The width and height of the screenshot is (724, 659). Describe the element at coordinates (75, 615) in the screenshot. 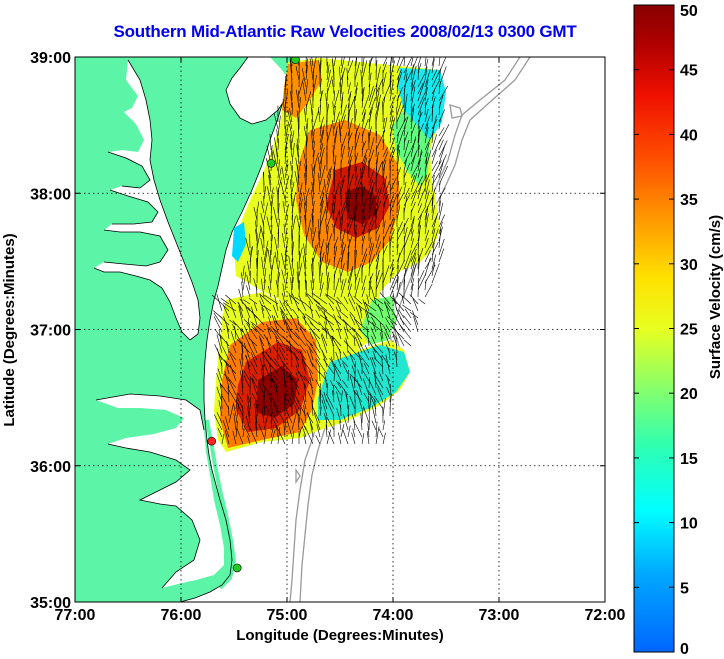

I see `x-tick-label-0: 77:00` at that location.